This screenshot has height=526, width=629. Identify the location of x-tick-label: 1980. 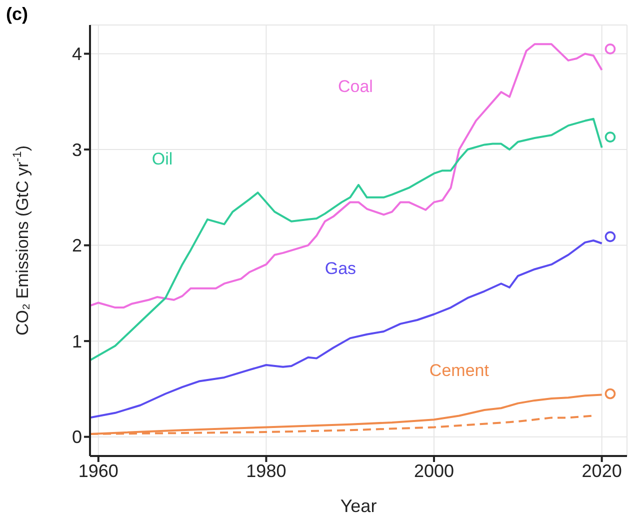
(266, 470).